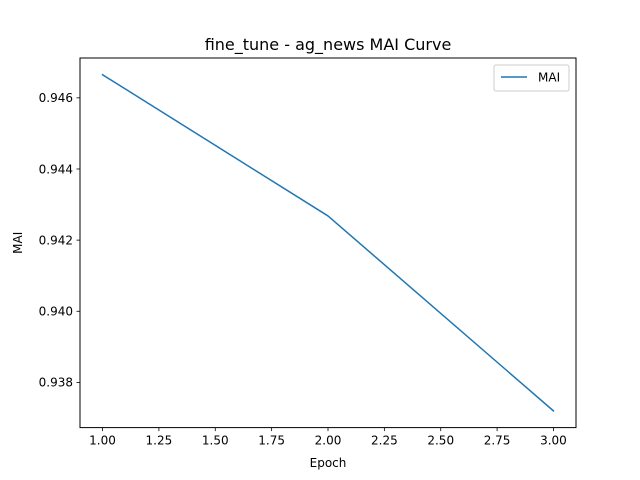 This screenshot has width=640, height=480. Describe the element at coordinates (56, 240) in the screenshot. I see `y-tick-label: 0.942` at that location.